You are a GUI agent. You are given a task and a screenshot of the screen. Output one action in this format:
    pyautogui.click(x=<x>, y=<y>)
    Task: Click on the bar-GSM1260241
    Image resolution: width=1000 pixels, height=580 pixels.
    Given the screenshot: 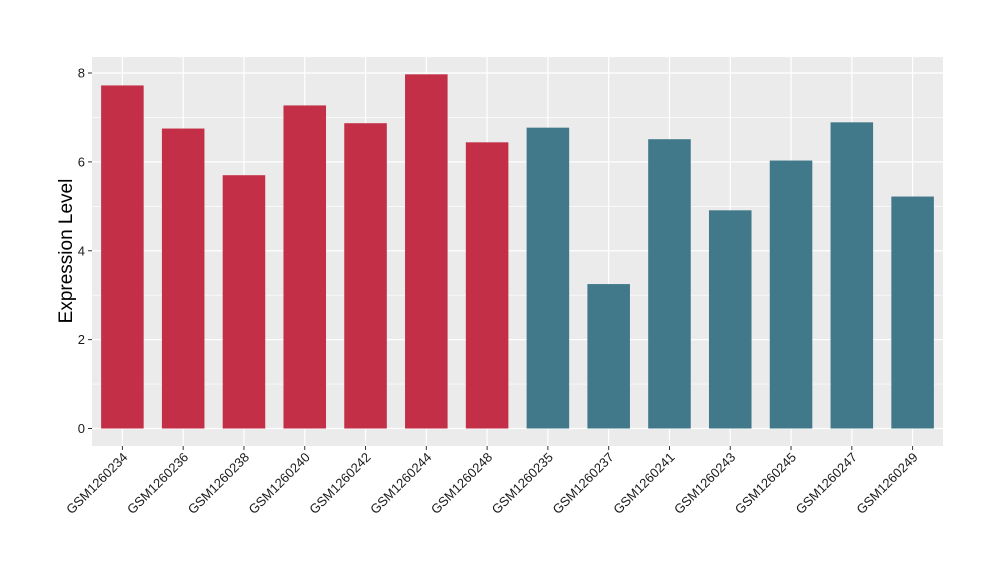 What is the action you would take?
    pyautogui.click(x=669, y=284)
    